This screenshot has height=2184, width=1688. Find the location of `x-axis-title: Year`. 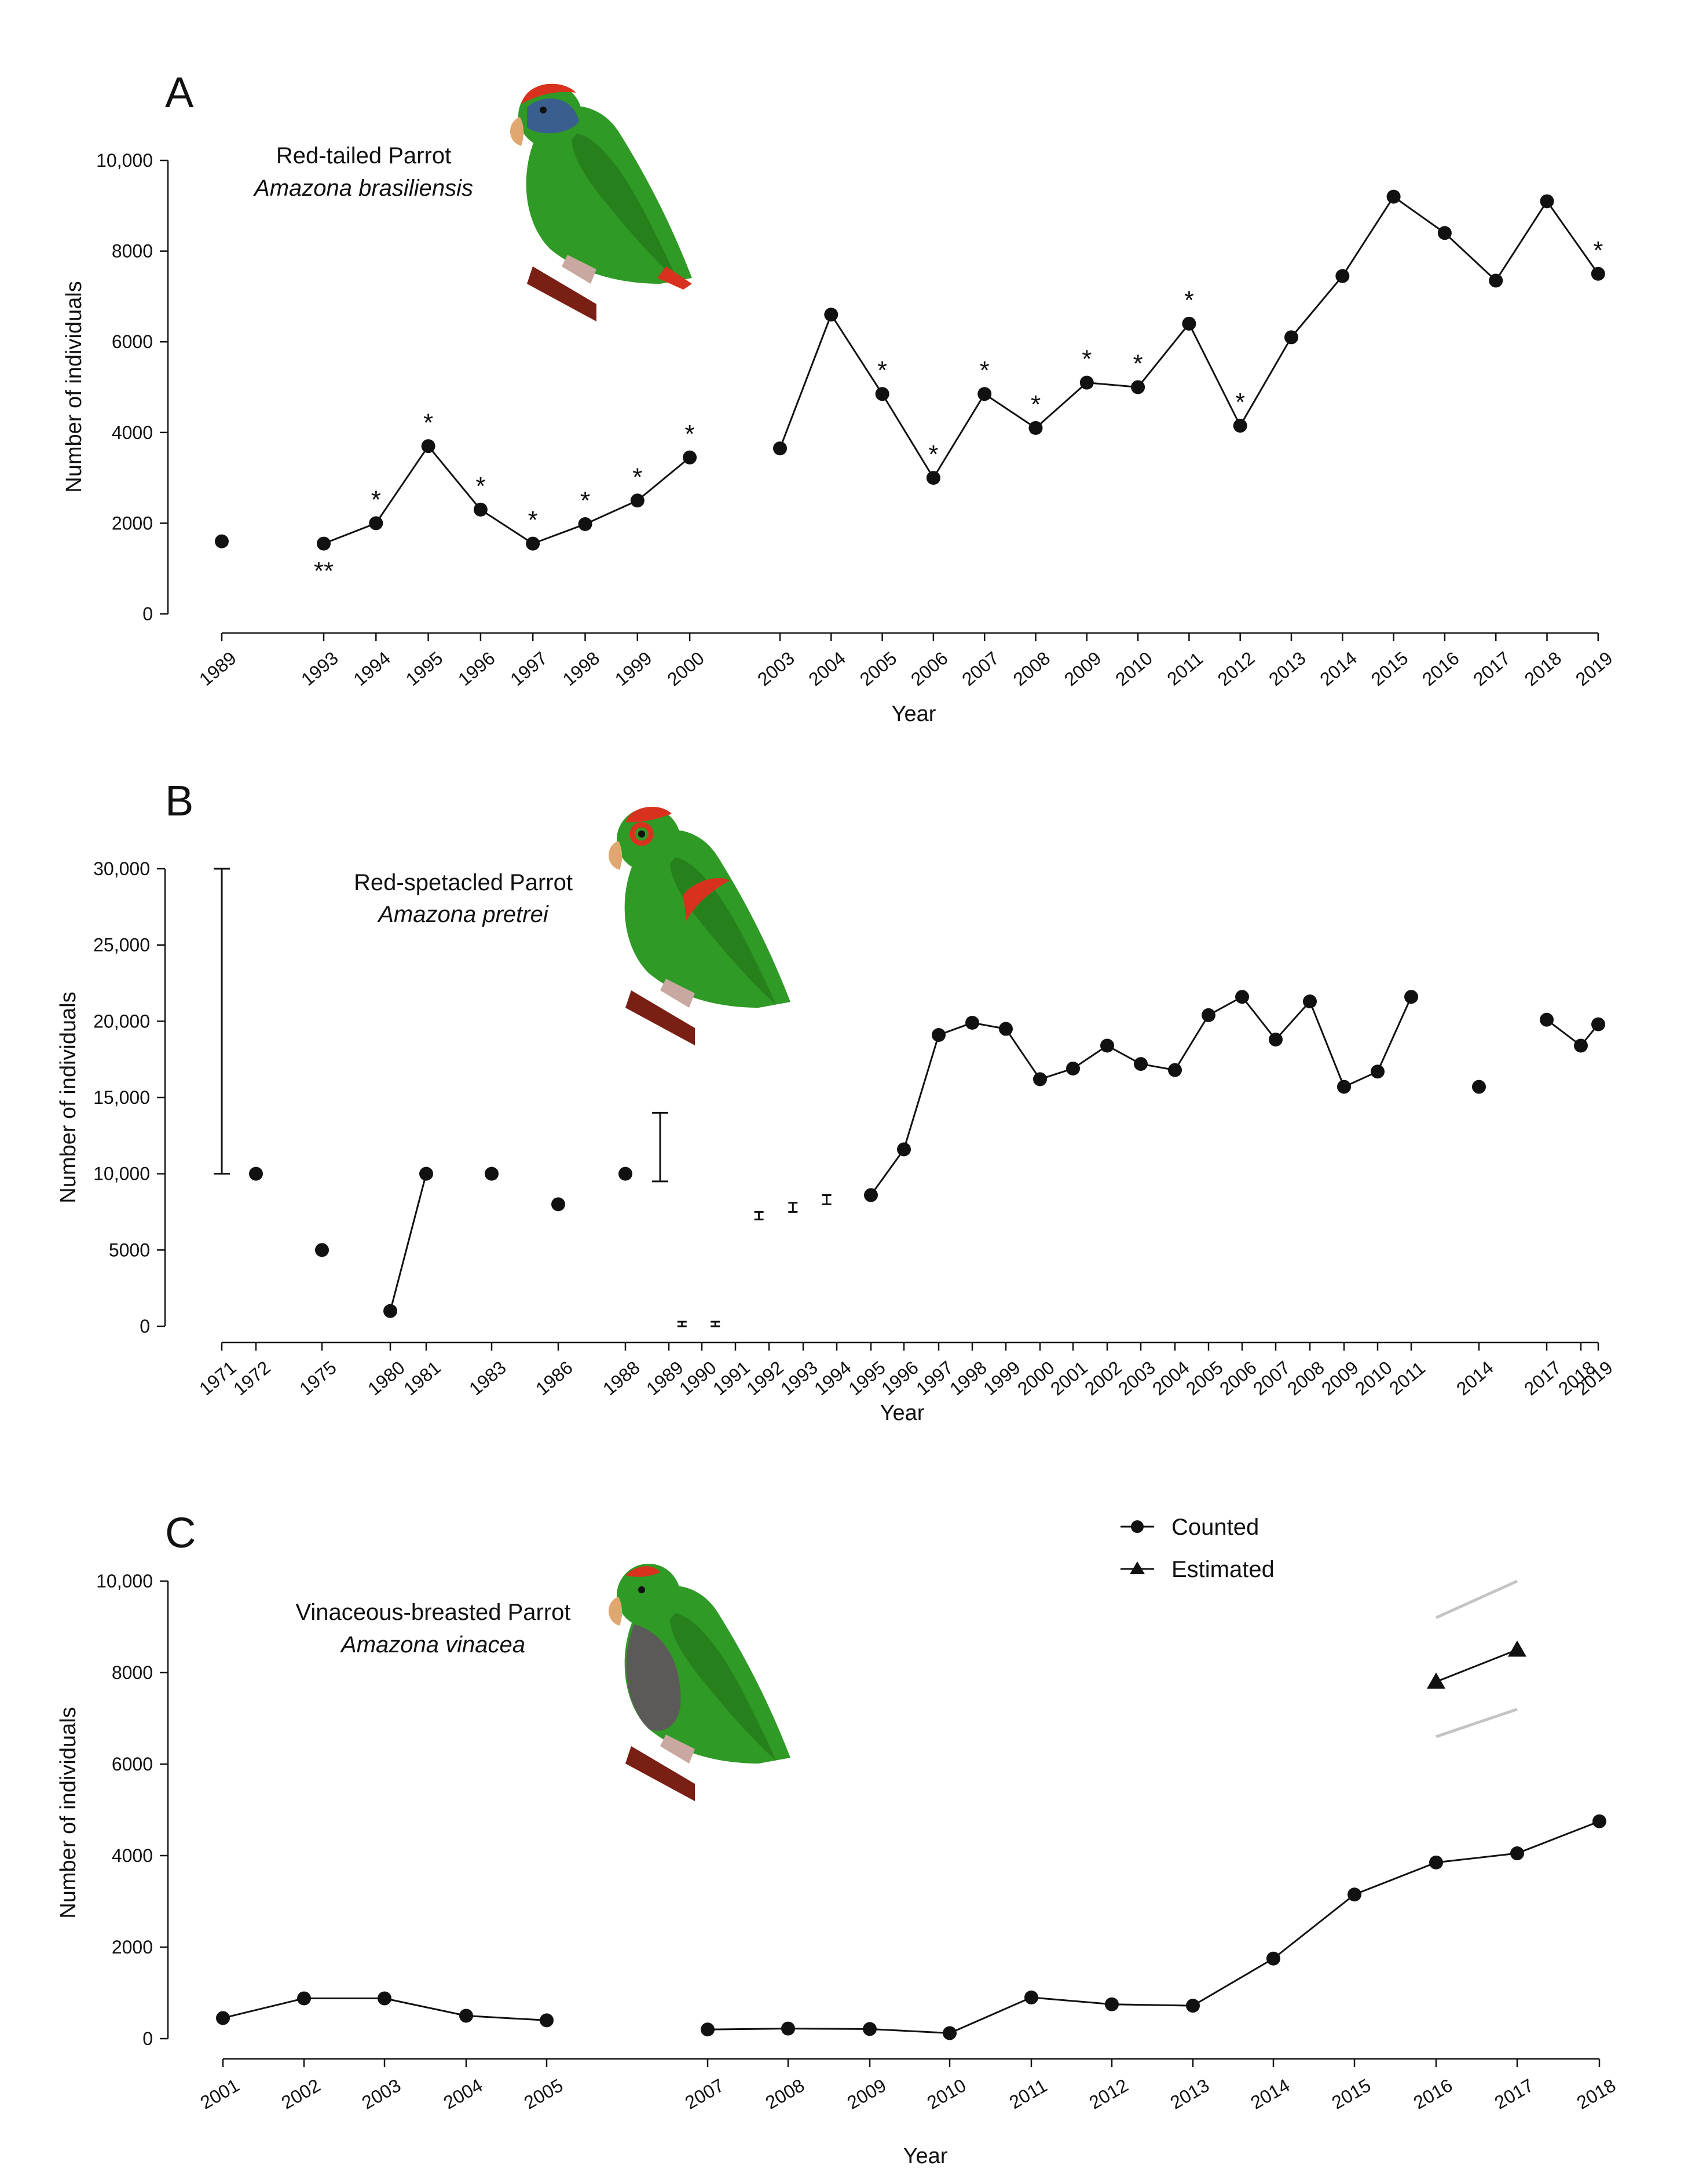

x-axis-title: Year is located at coordinates (902, 1413).